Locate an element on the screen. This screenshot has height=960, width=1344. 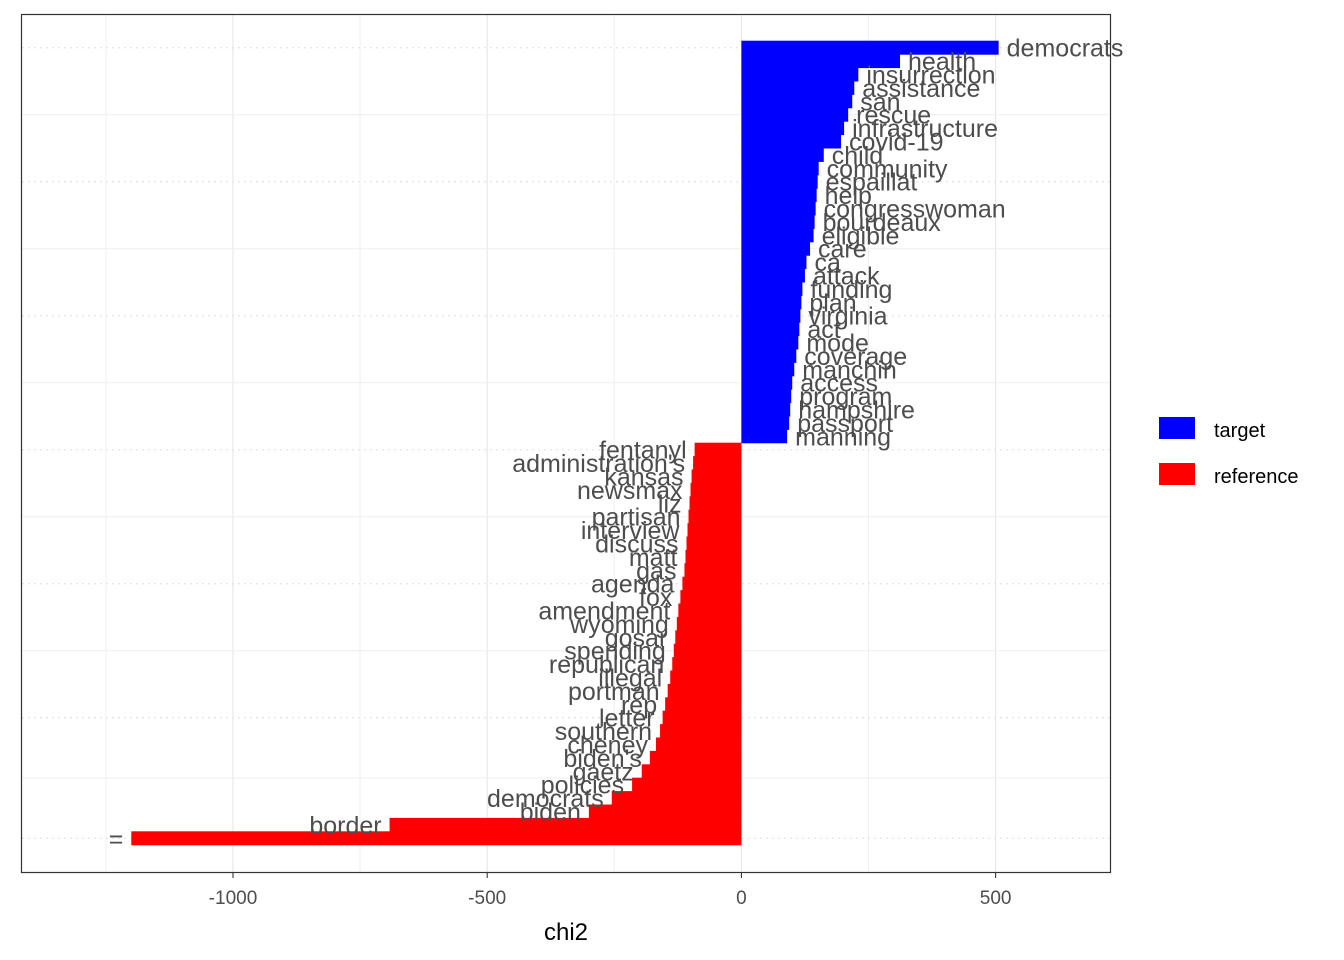
bar-label: infrastructure is located at coordinates (925, 129).